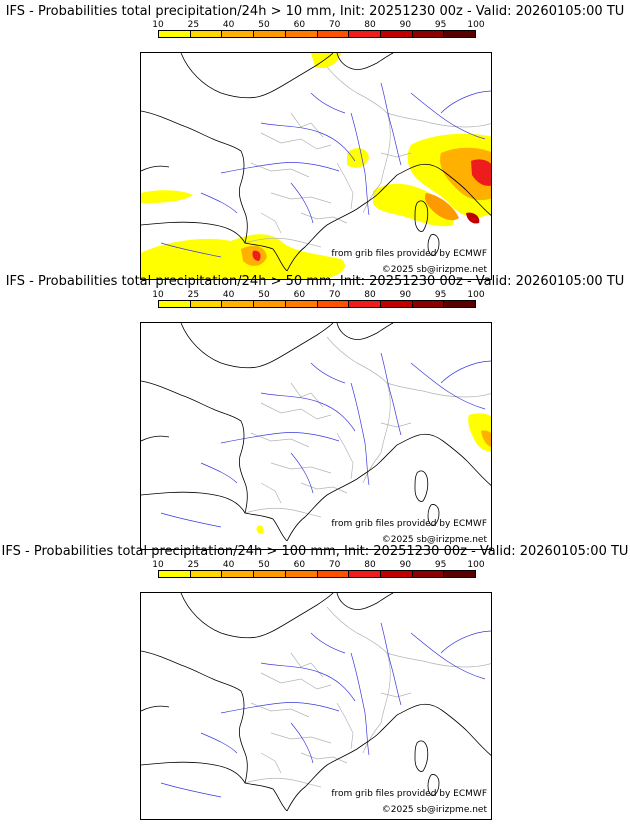  What do you see at coordinates (260, 529) in the screenshot?
I see `precip-area-iberia` at bounding box center [260, 529].